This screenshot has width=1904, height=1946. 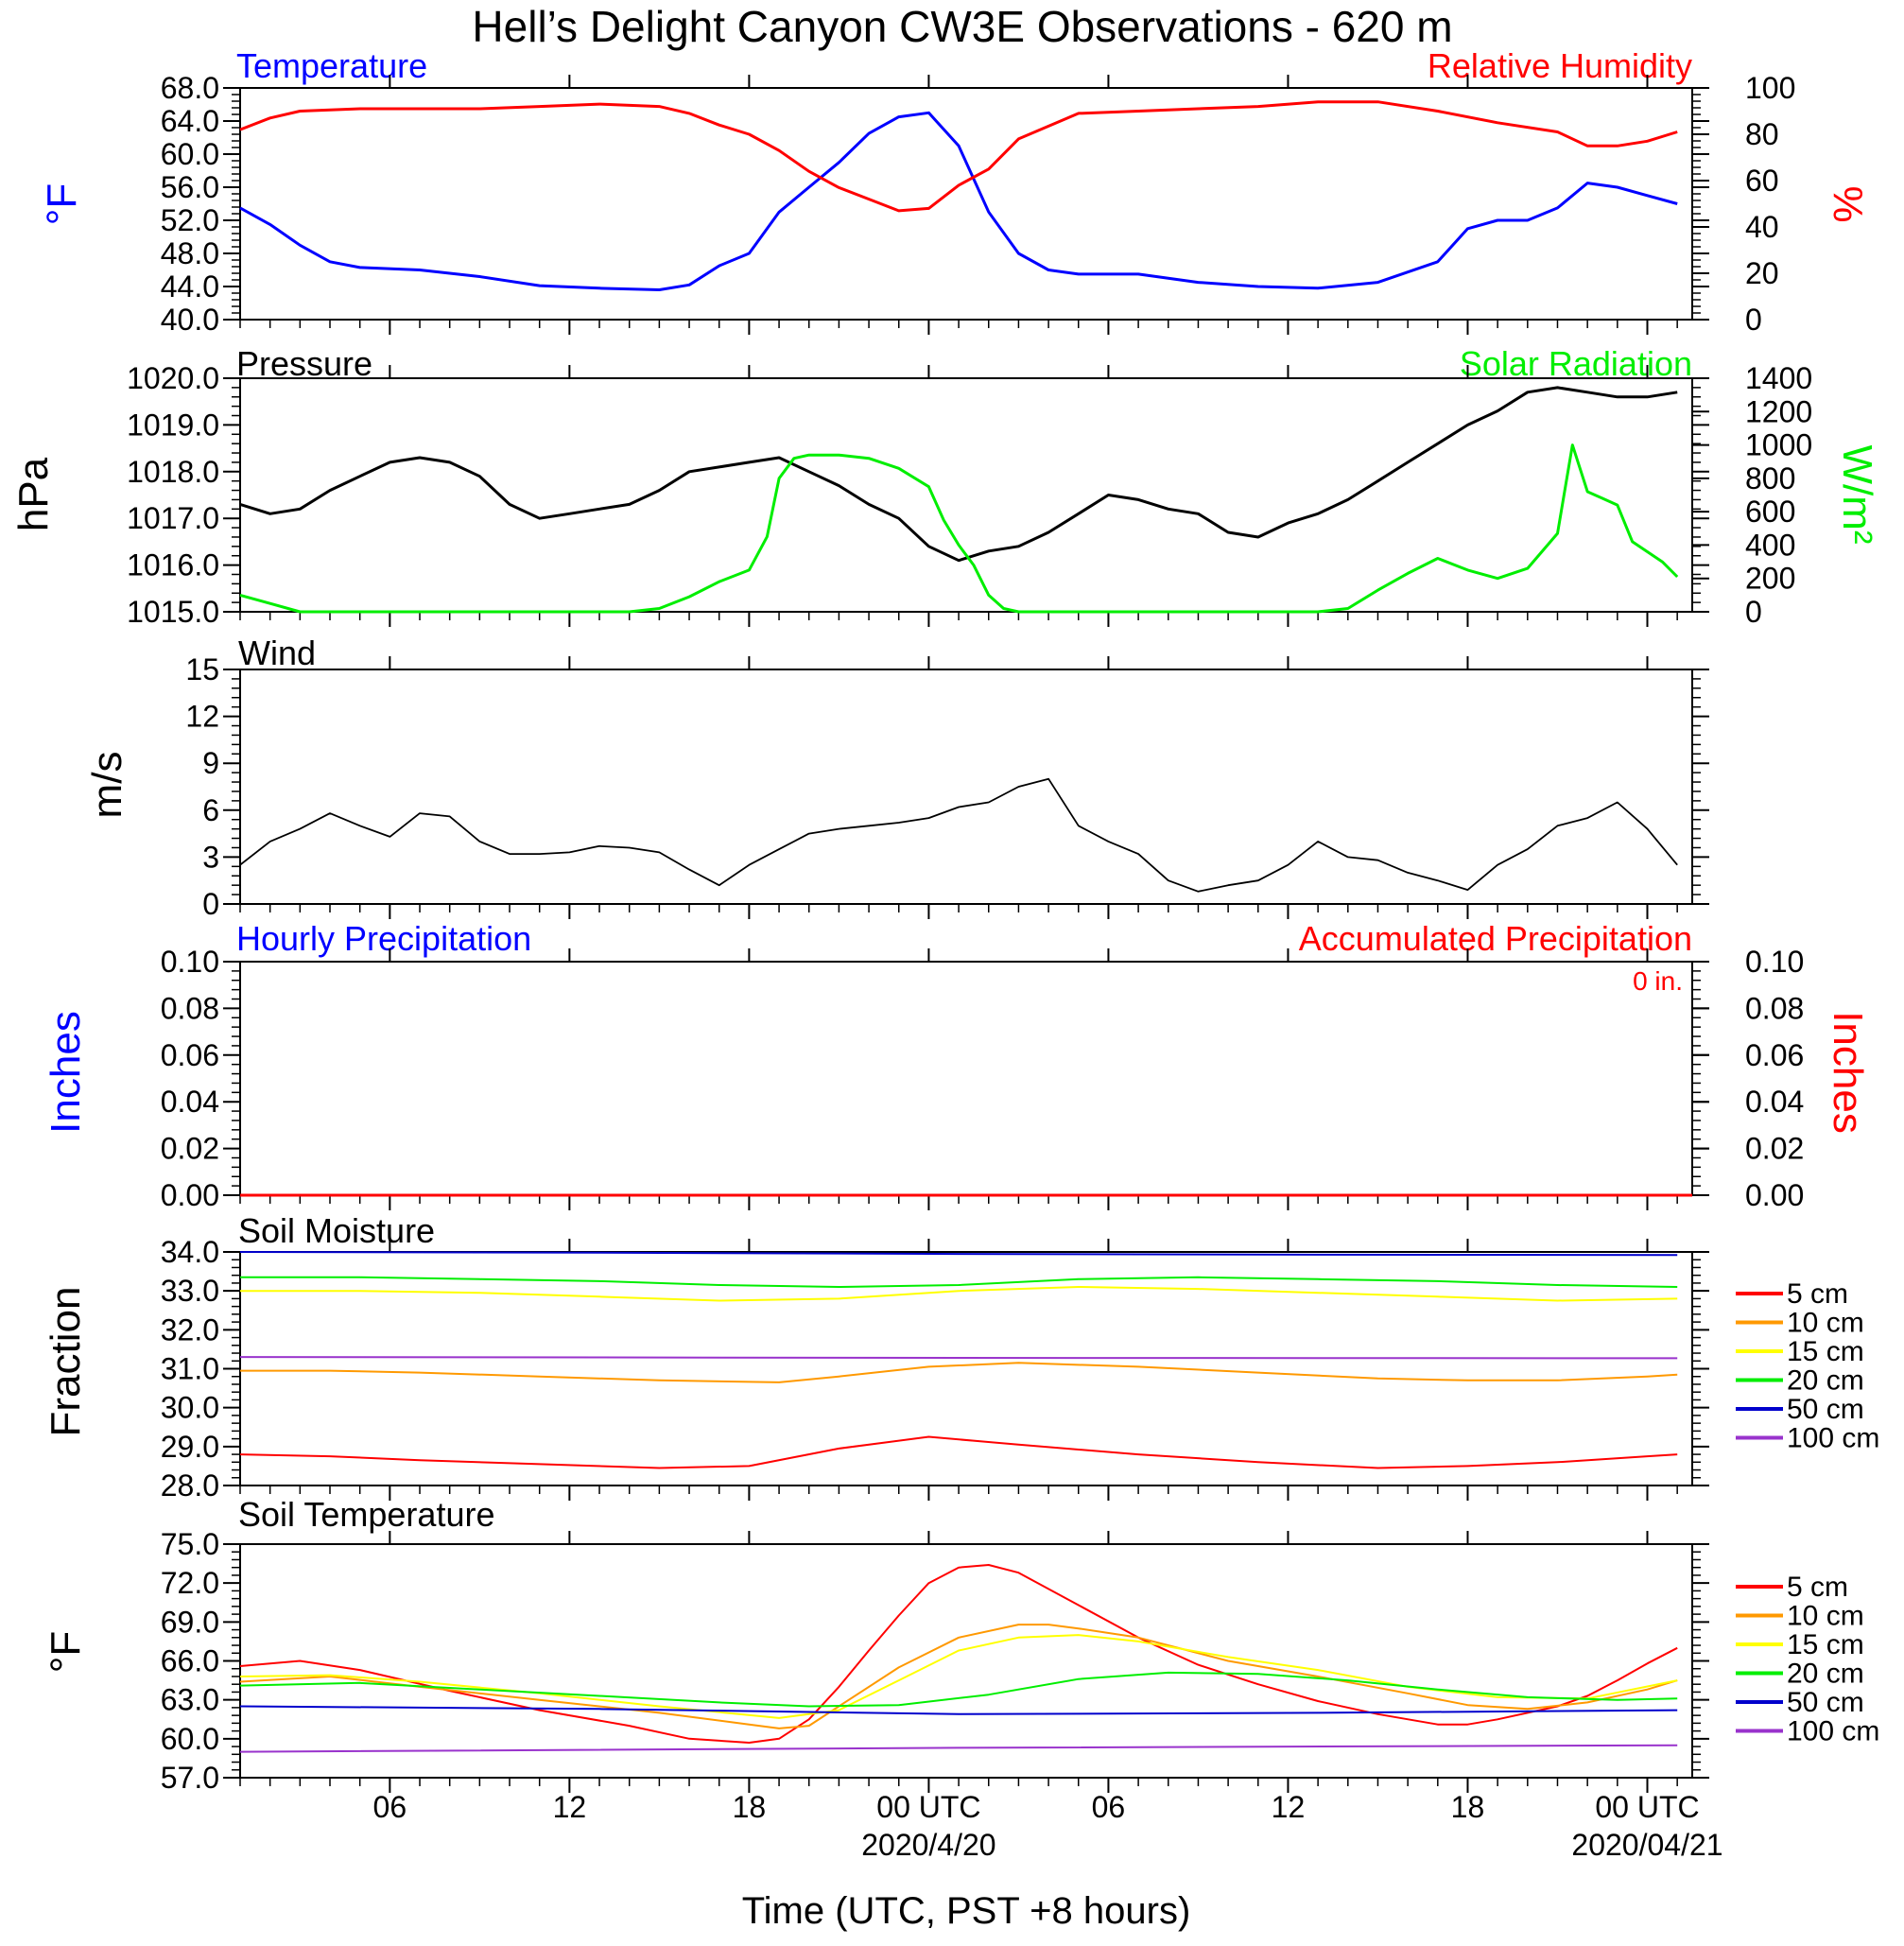 I want to click on soil_temperature-ytick-label: 72.0, so click(x=190, y=1583).